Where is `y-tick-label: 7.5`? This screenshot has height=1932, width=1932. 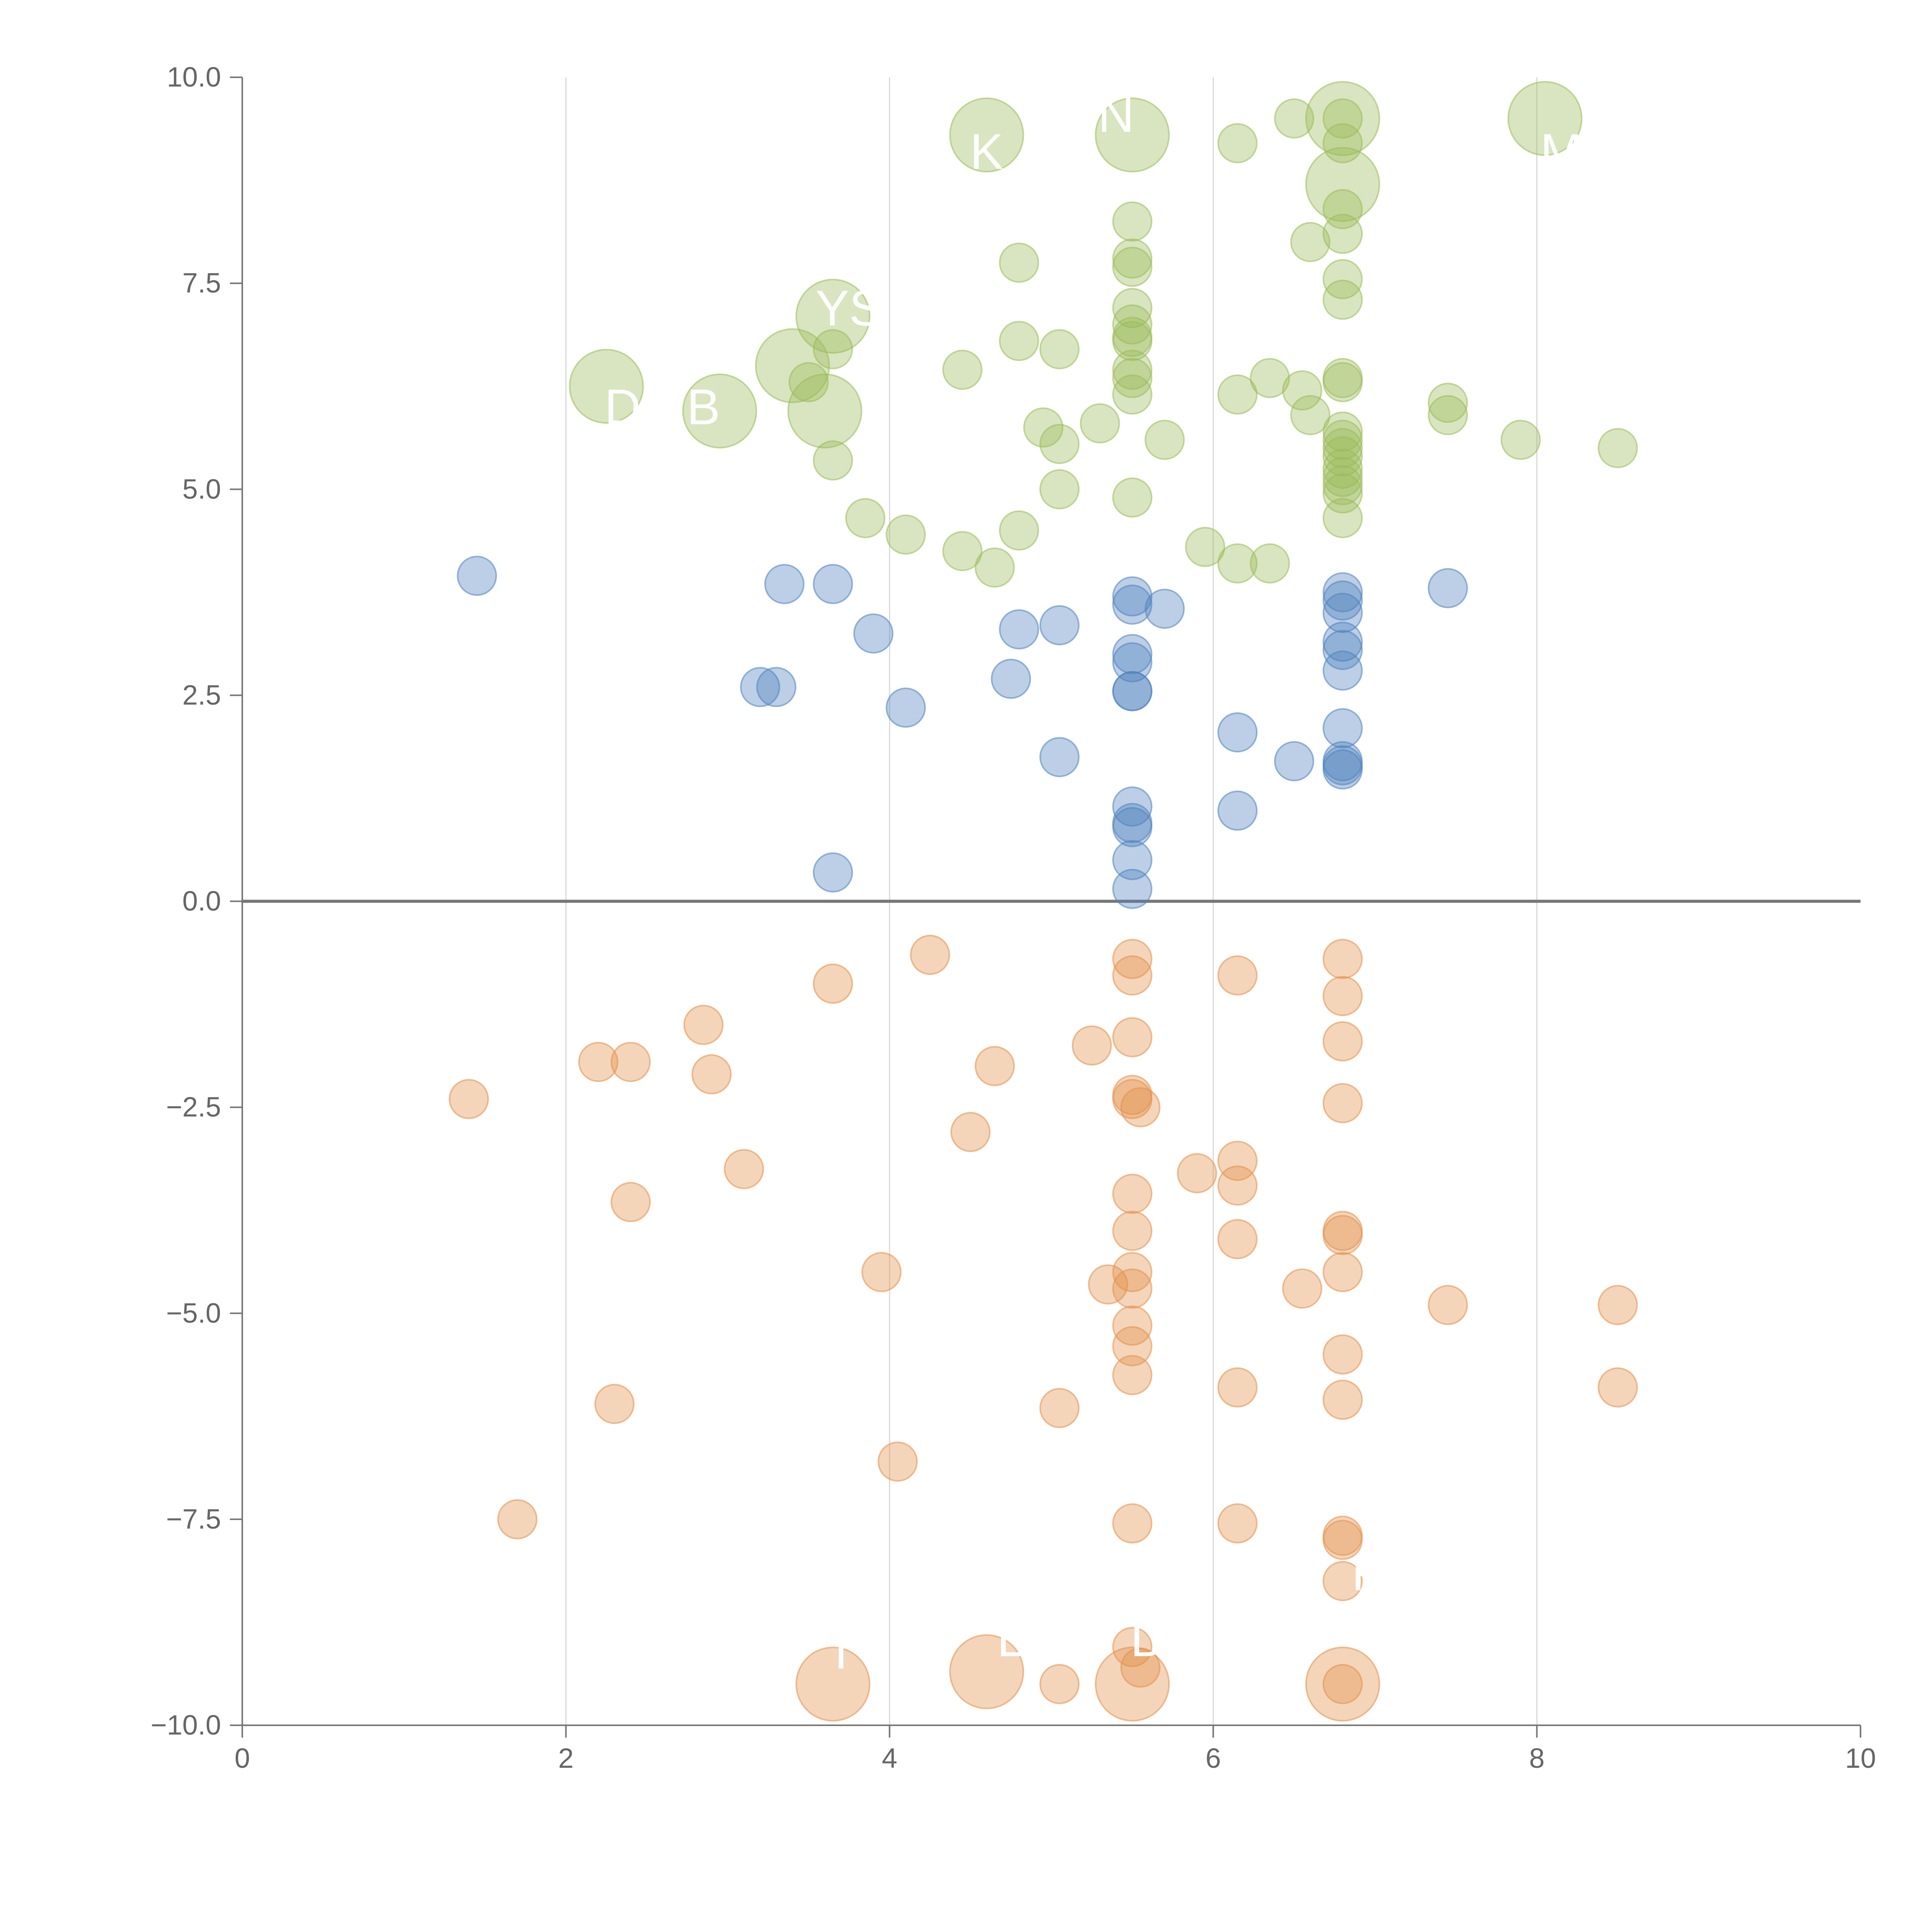
y-tick-label: 7.5 is located at coordinates (202, 284).